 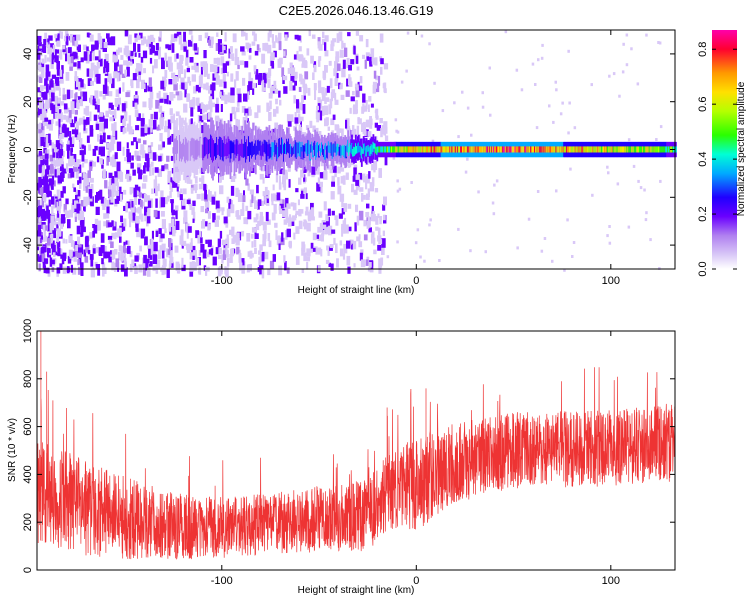 What do you see at coordinates (611, 581) in the screenshot?
I see `x-tick-label: 100` at bounding box center [611, 581].